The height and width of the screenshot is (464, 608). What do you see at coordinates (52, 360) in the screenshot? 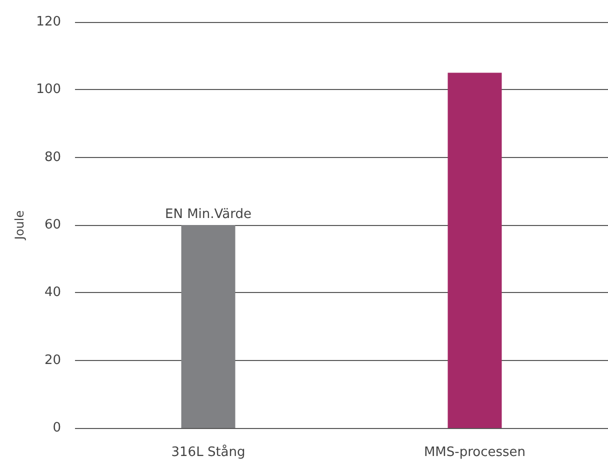
I see `y-tick-label: 20` at bounding box center [52, 360].